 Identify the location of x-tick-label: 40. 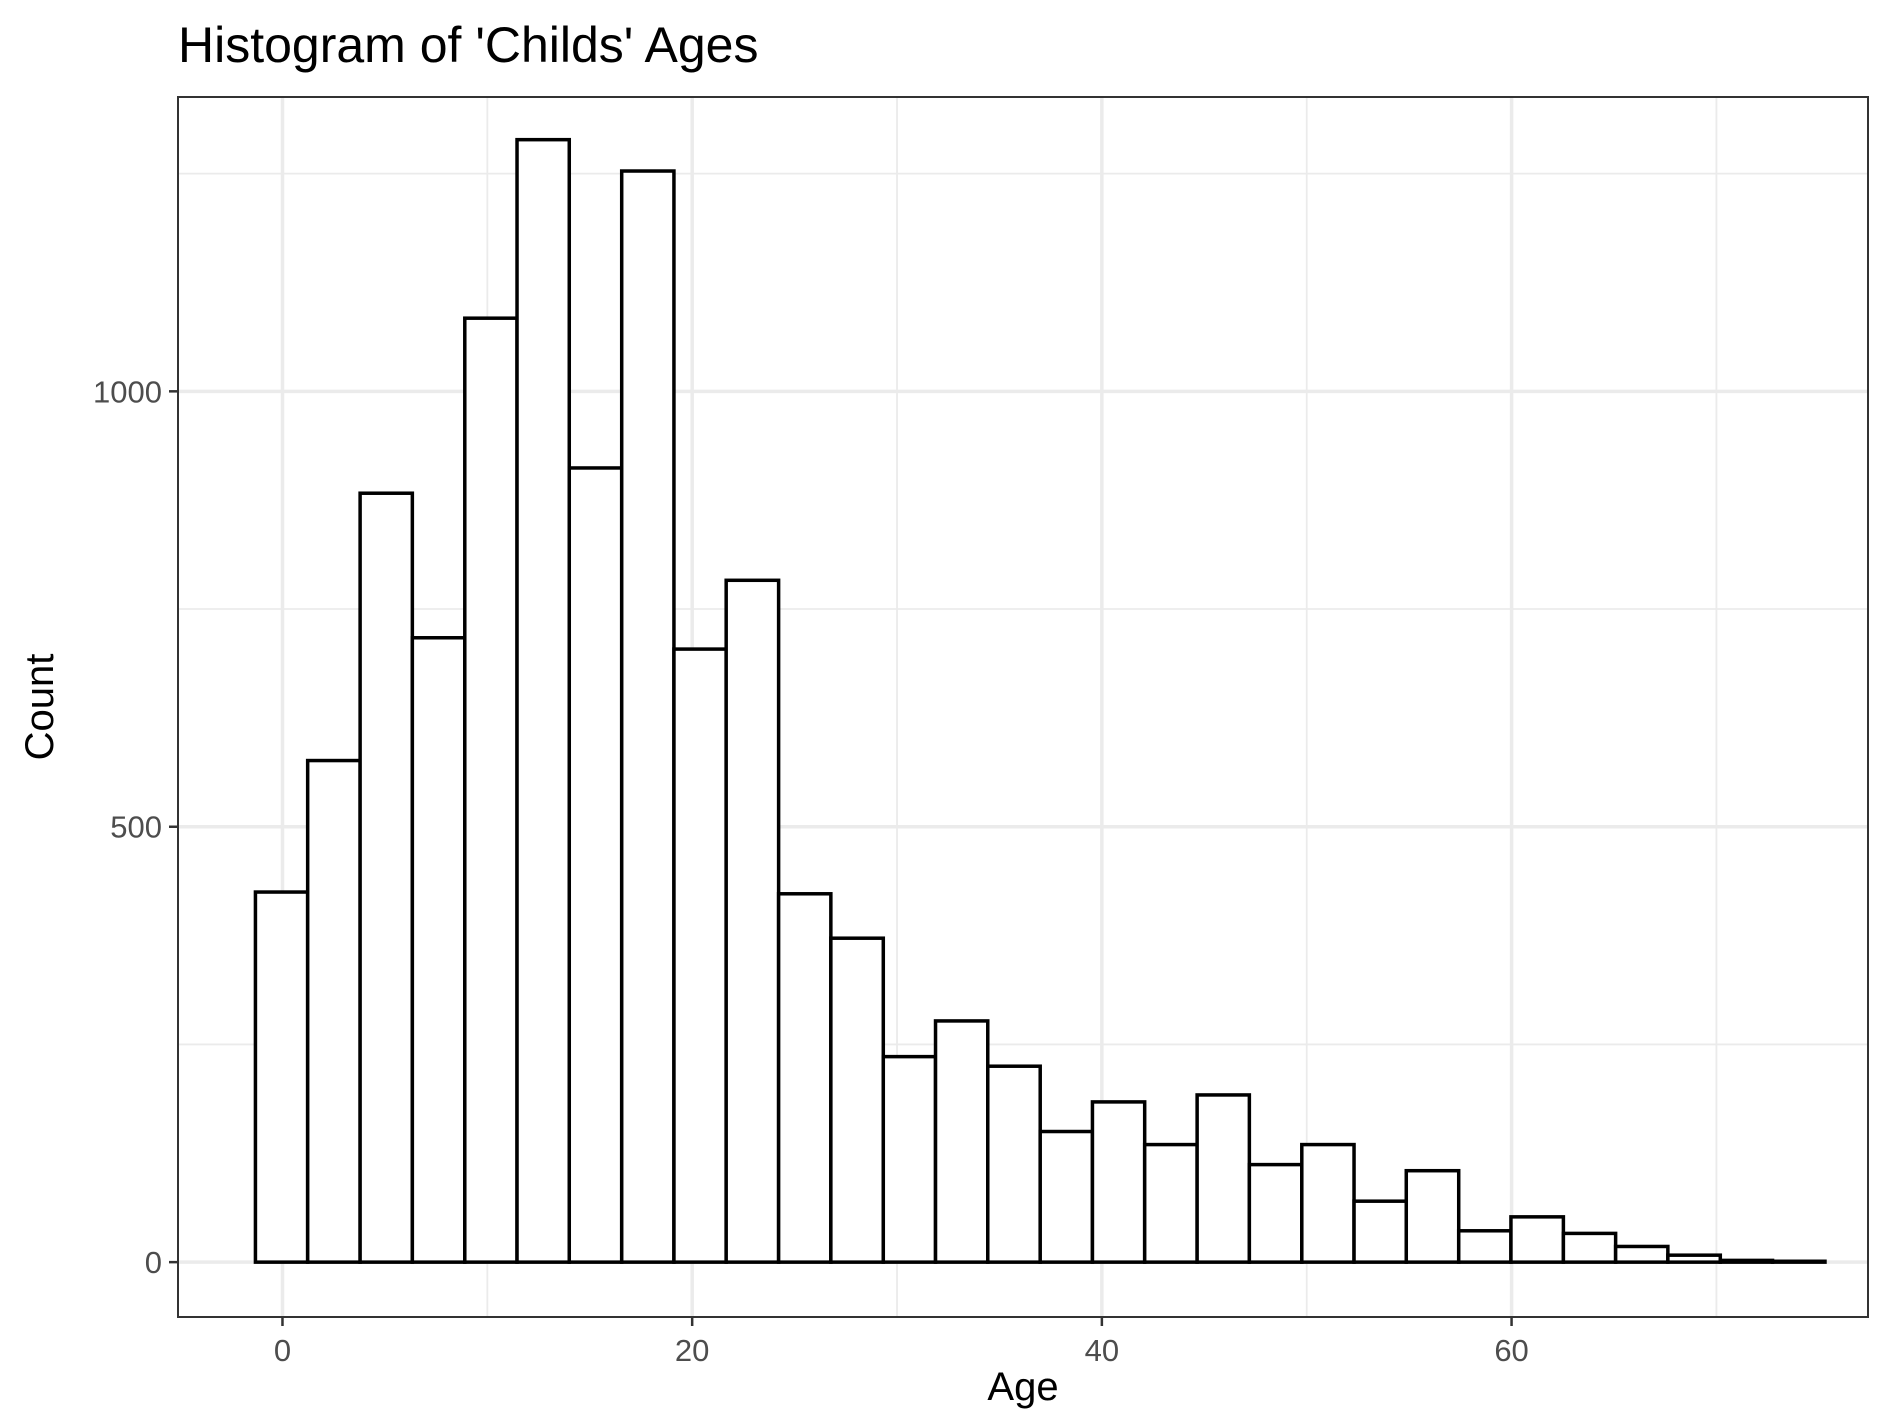
(1102, 1350).